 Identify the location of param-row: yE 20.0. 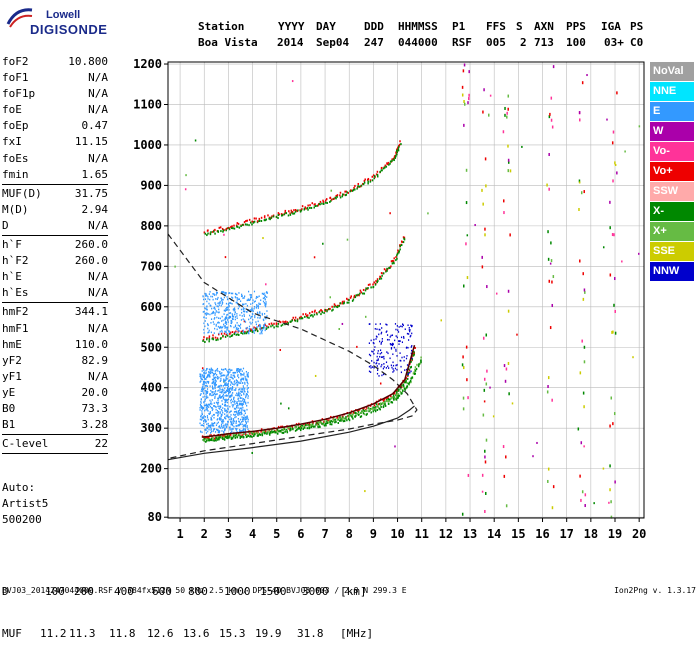
(55, 393).